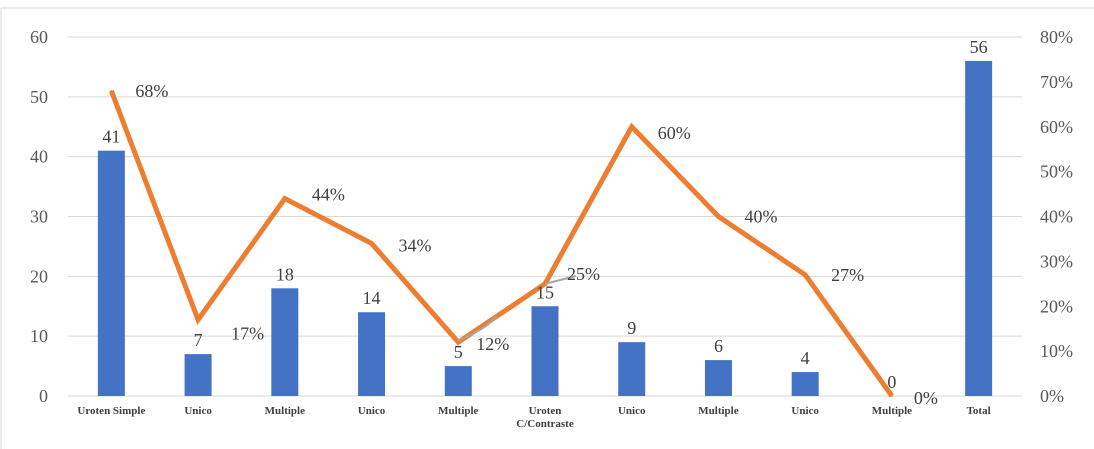 This screenshot has height=449, width=1094. I want to click on line-value-label: 68%, so click(151, 91).